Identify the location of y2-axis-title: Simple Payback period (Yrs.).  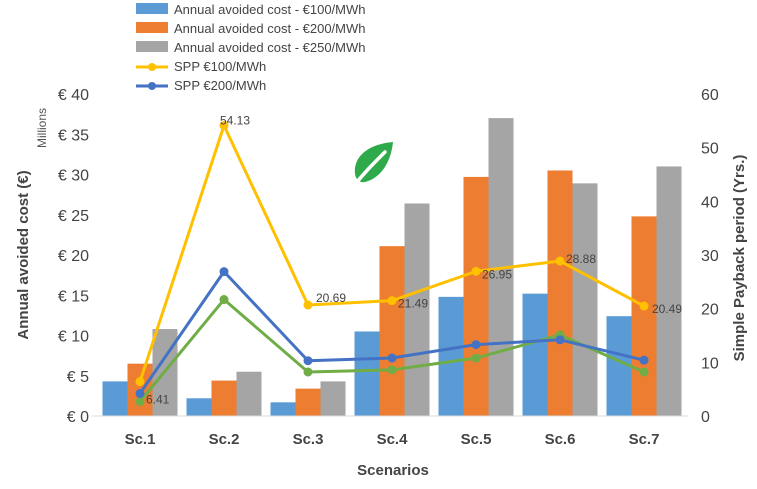
(739, 258).